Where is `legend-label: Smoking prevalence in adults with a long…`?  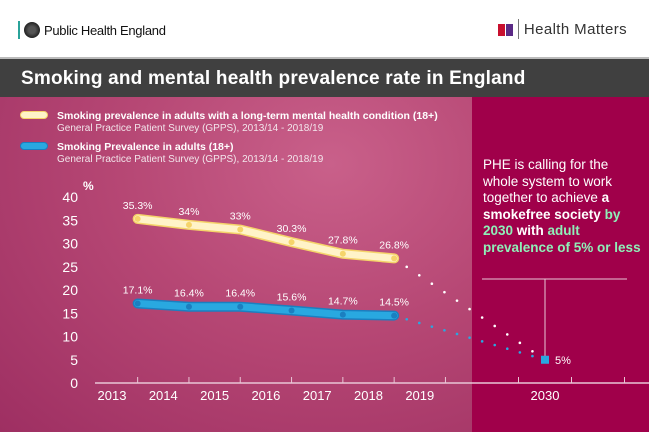
legend-label: Smoking prevalence in adults with a long… is located at coordinates (247, 116).